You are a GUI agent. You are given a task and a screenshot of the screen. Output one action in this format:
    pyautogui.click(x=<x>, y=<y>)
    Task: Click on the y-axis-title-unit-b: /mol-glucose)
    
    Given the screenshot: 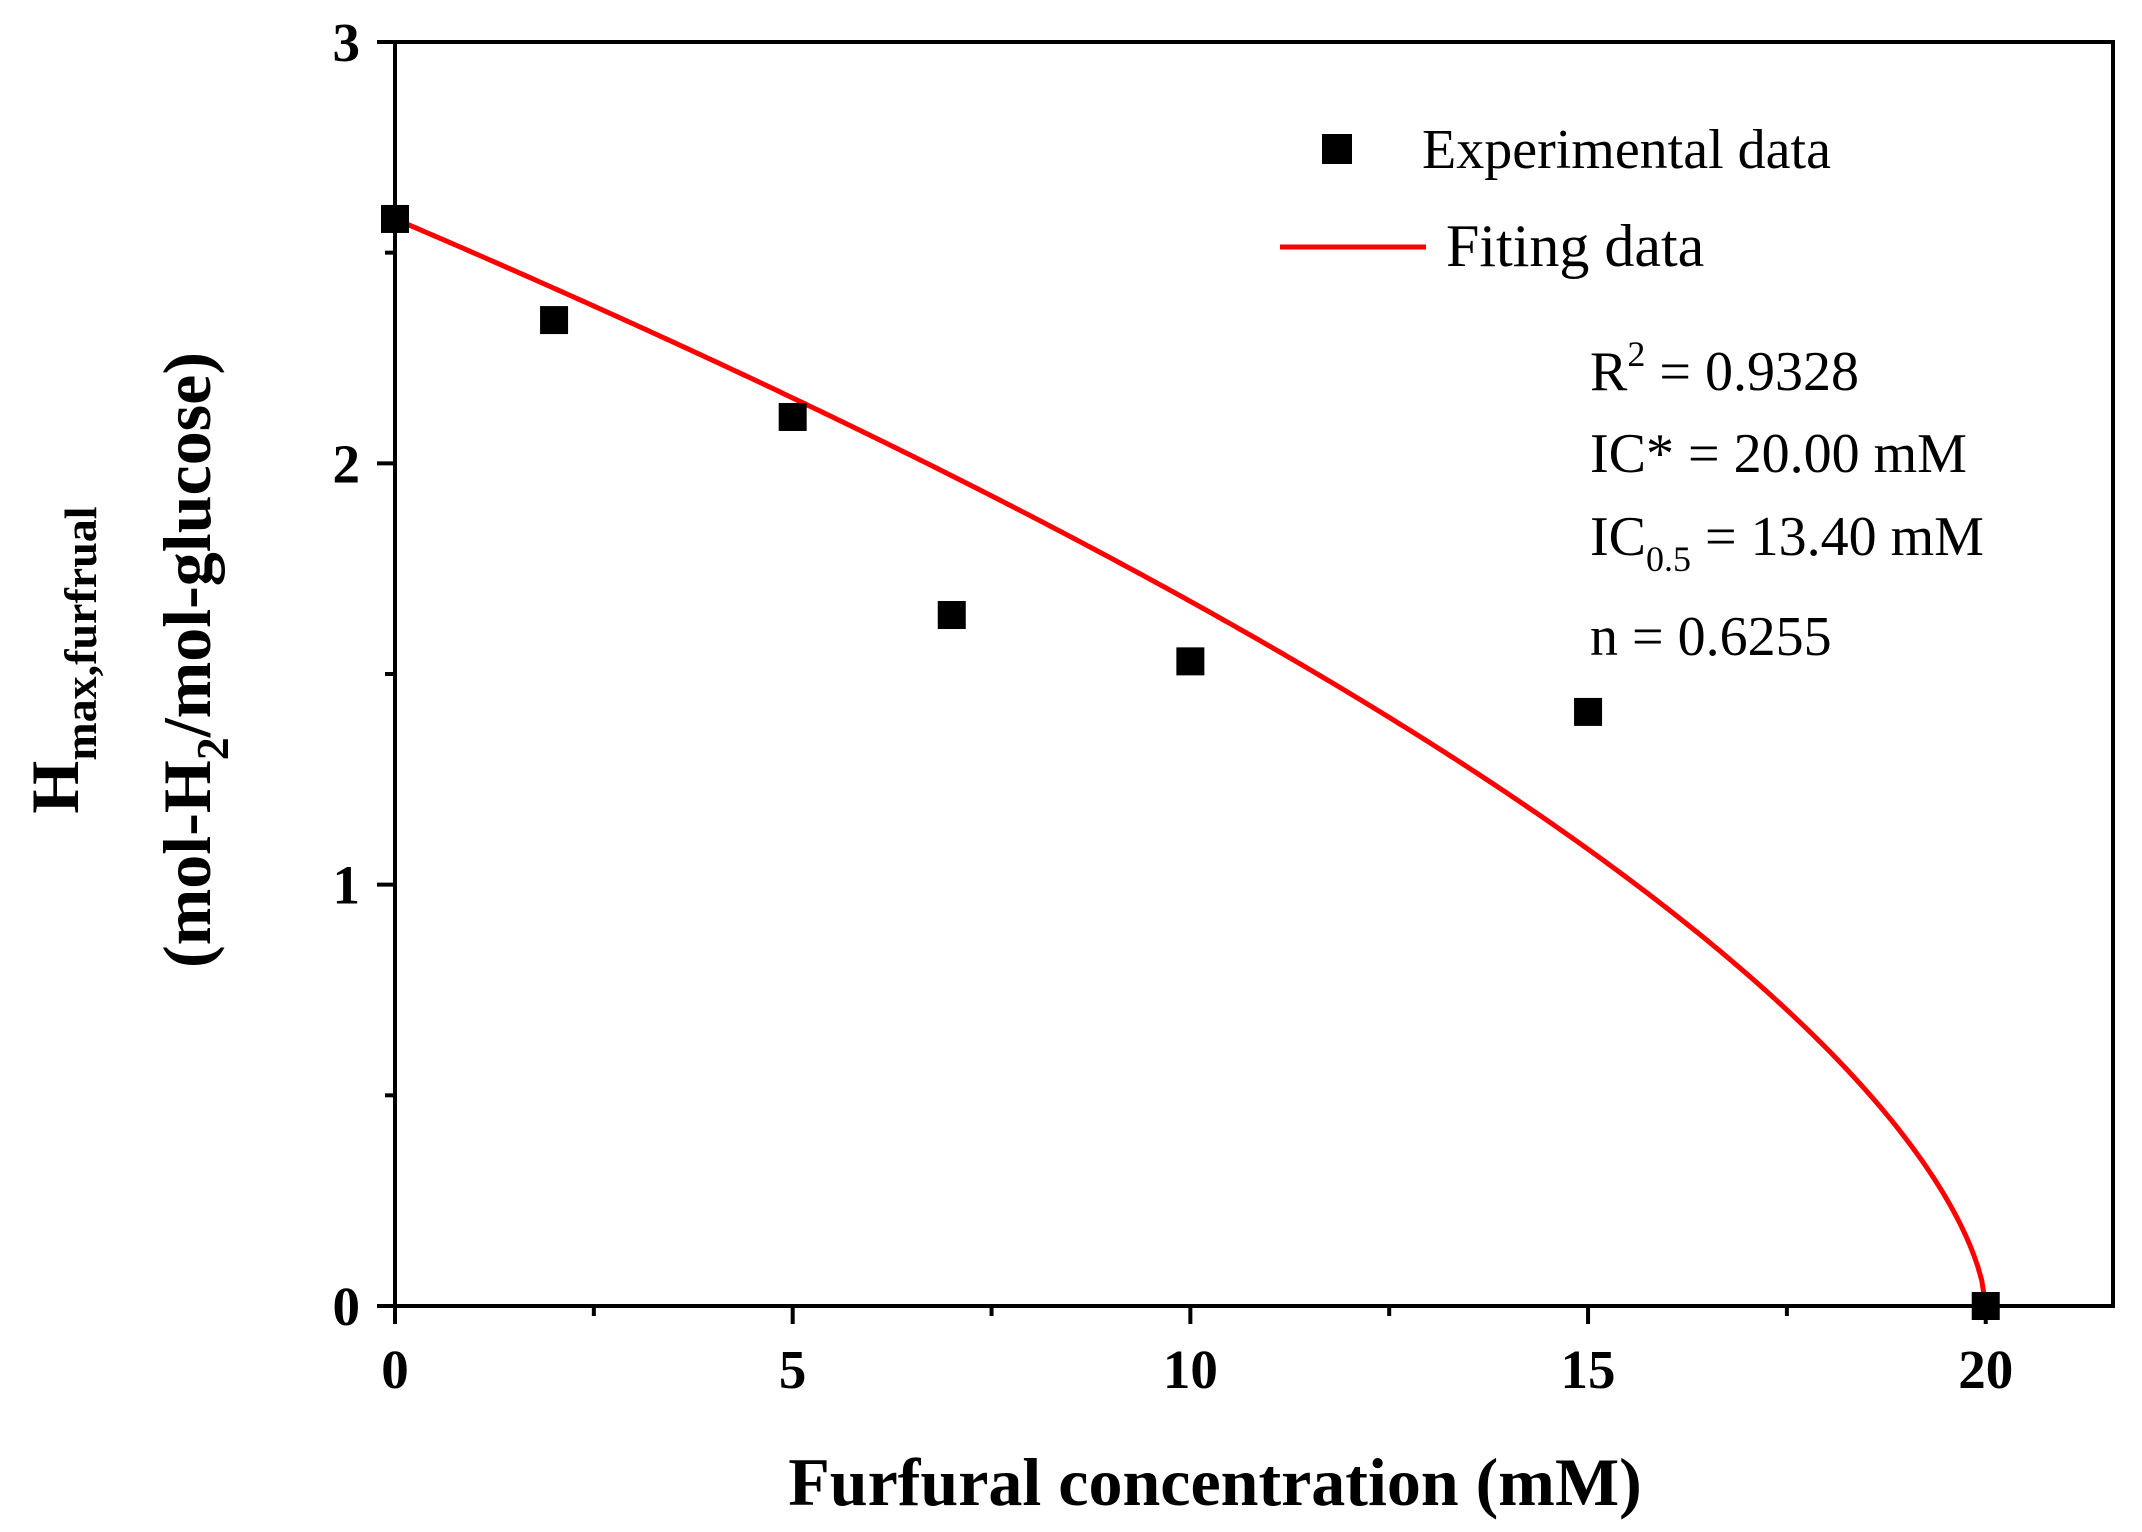 What is the action you would take?
    pyautogui.click(x=187, y=545)
    